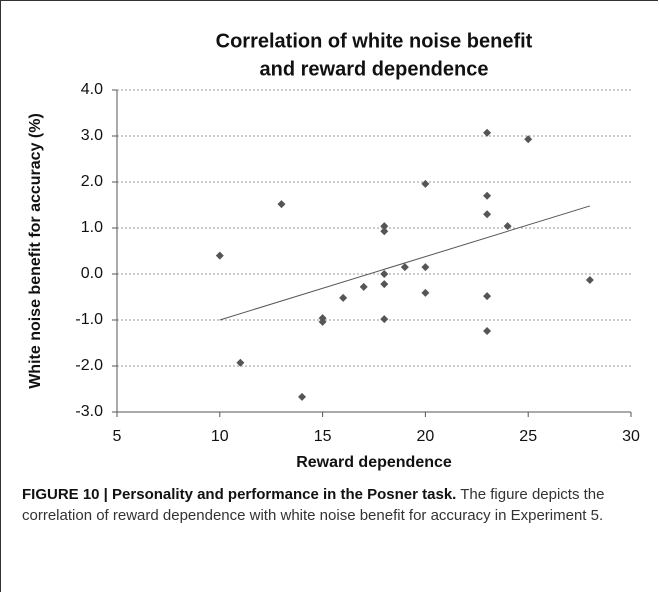 The height and width of the screenshot is (593, 659). What do you see at coordinates (374, 69) in the screenshot?
I see `chart-title: and reward dependence` at bounding box center [374, 69].